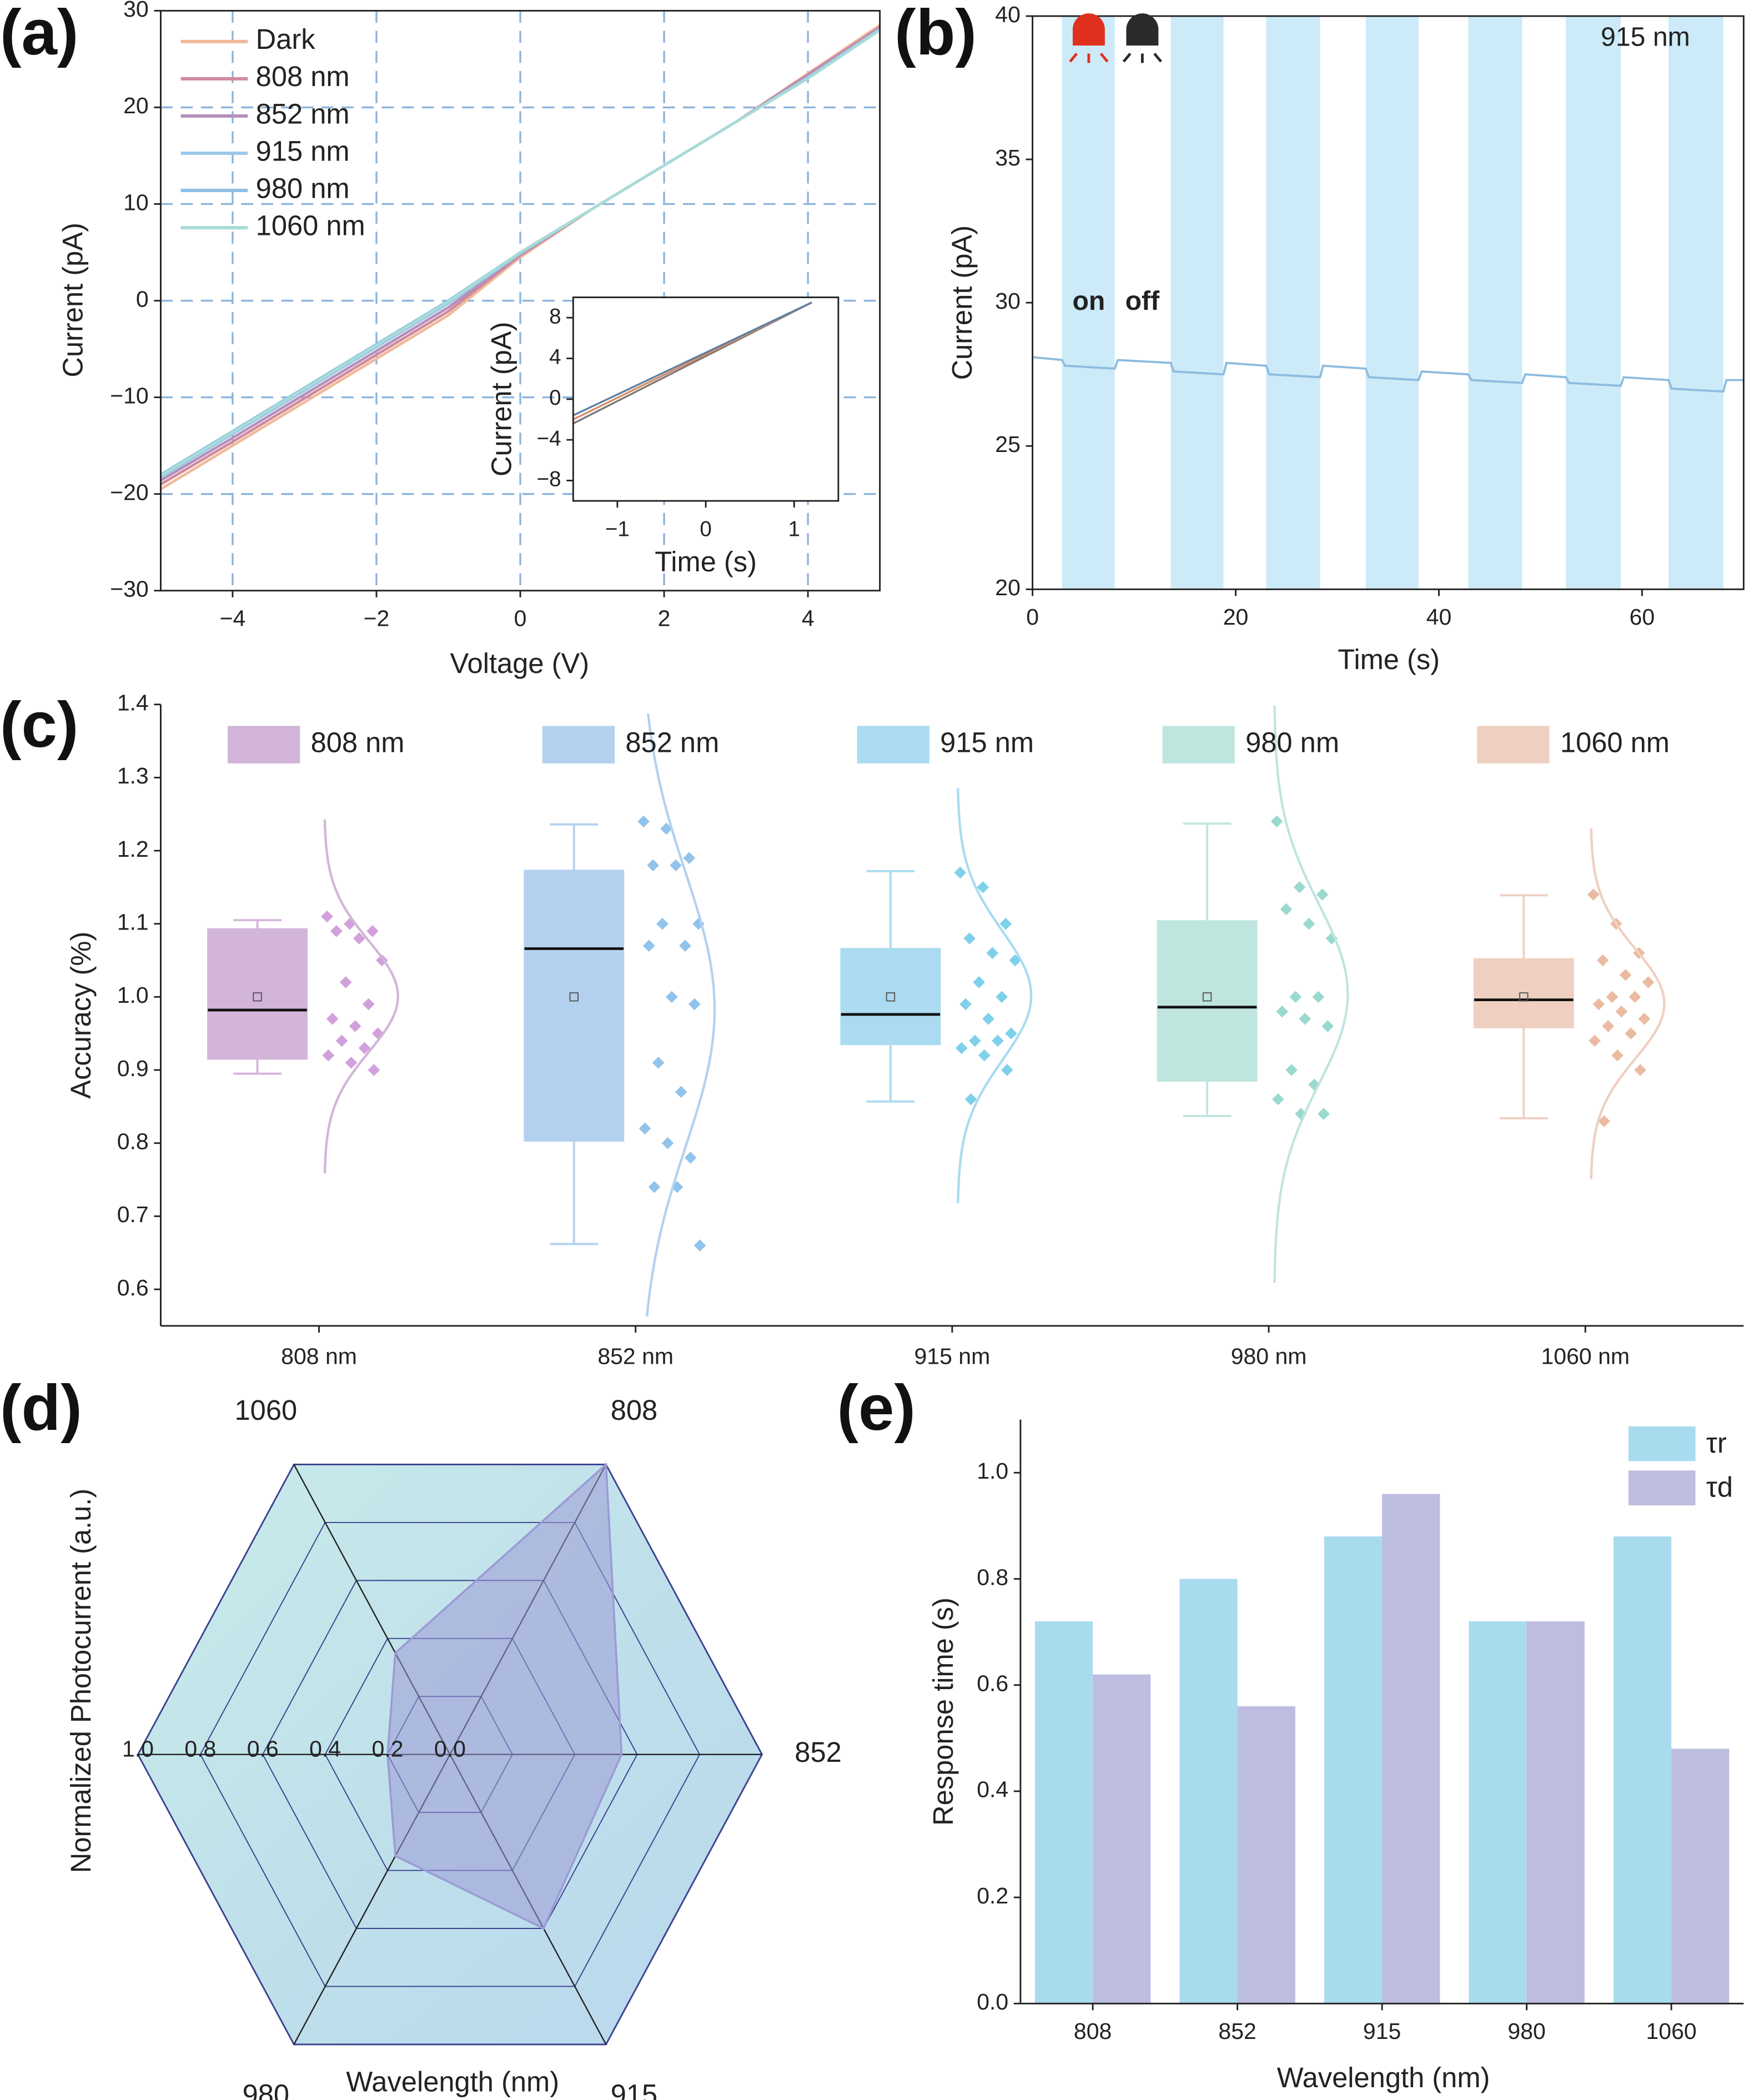 The image size is (1749, 2100). What do you see at coordinates (377, 618) in the screenshot?
I see `x-tick-label: −2` at bounding box center [377, 618].